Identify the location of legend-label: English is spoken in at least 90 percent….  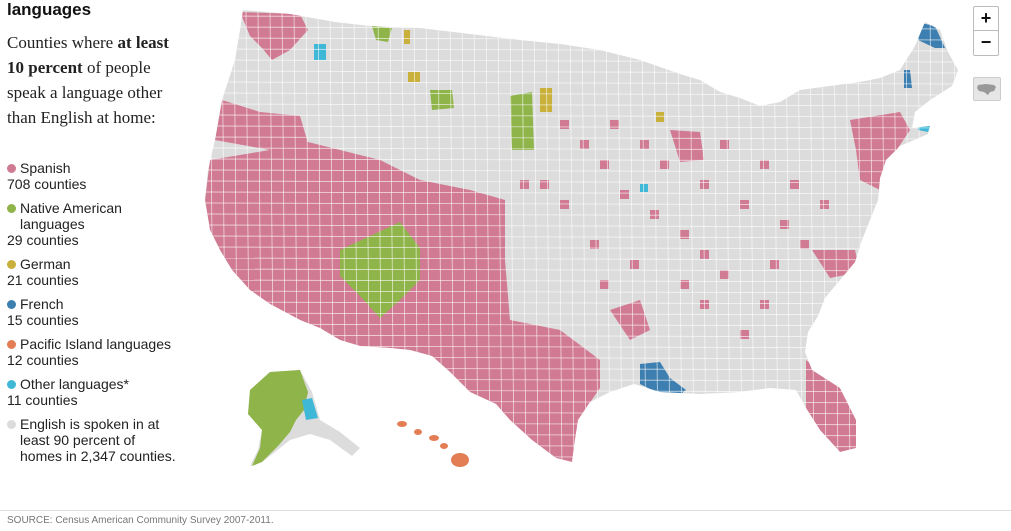
(98, 440).